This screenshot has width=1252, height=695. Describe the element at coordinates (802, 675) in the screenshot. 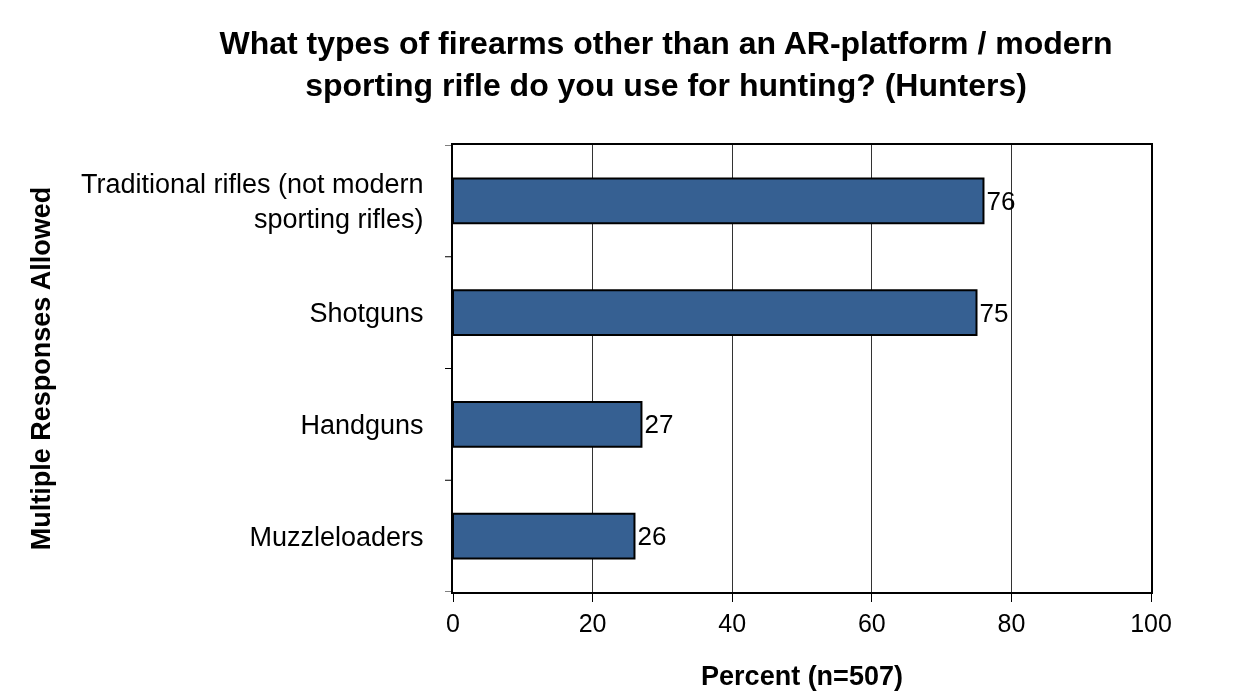

I see `x-axis-title: Percent (n=507)` at that location.